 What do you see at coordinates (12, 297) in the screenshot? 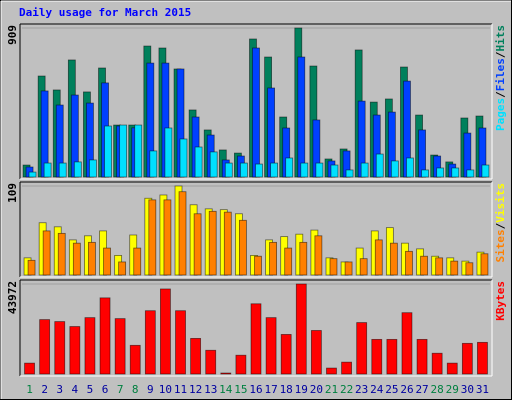
I see `y-tick-label: 43972` at bounding box center [12, 297].